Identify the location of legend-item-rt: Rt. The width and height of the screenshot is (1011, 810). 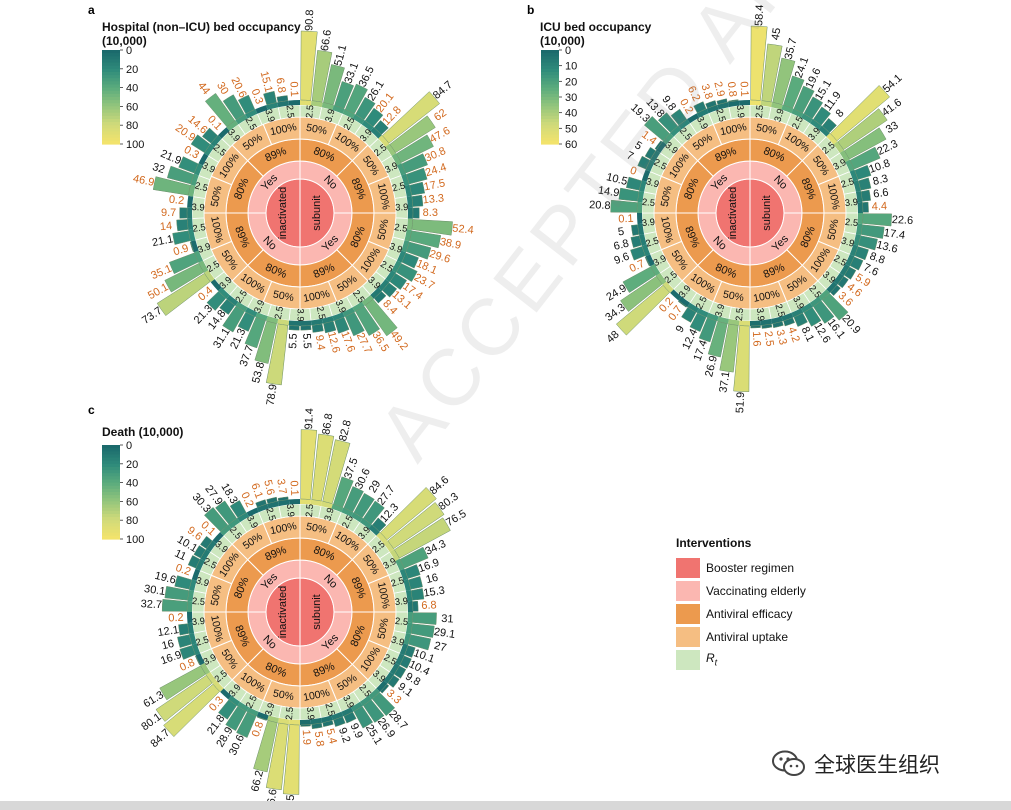
(756, 659).